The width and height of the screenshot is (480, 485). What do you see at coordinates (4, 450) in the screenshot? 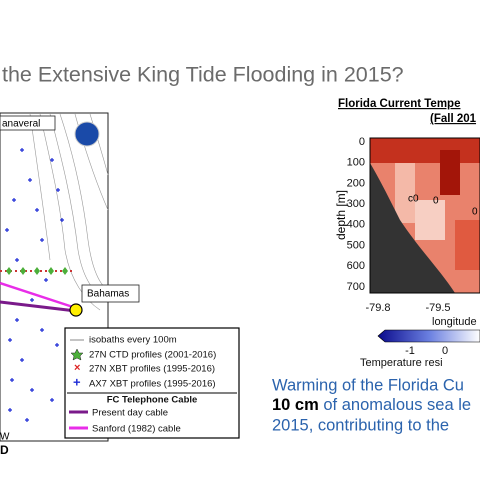
I see `corner-label: D` at bounding box center [4, 450].